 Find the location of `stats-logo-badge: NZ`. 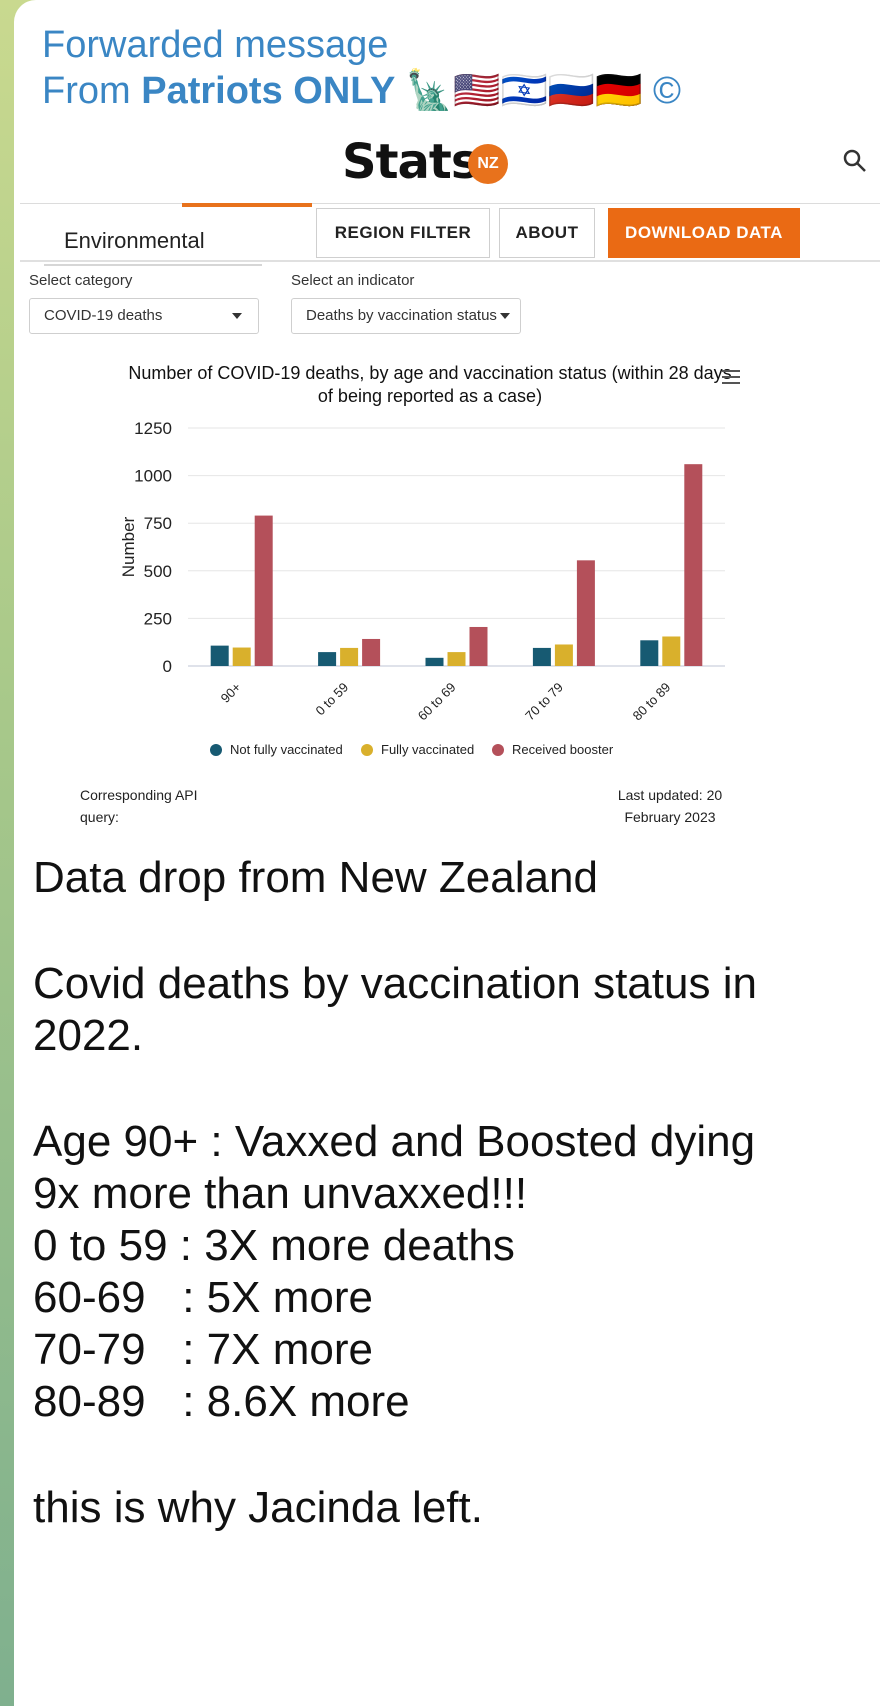

stats-logo-badge: NZ is located at coordinates (488, 164).